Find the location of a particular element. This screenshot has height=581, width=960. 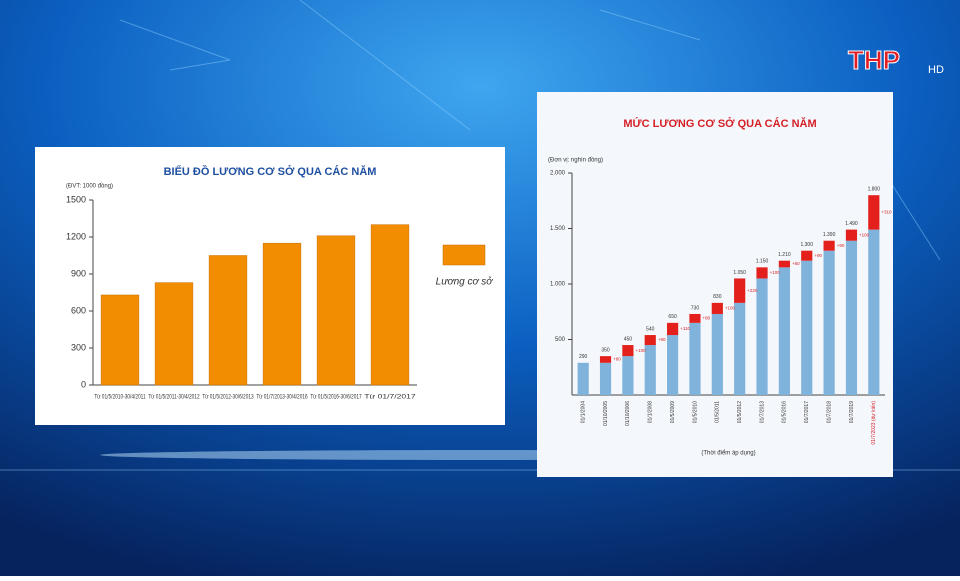

x-tick-label: 01/1/2004 is located at coordinates (584, 412).